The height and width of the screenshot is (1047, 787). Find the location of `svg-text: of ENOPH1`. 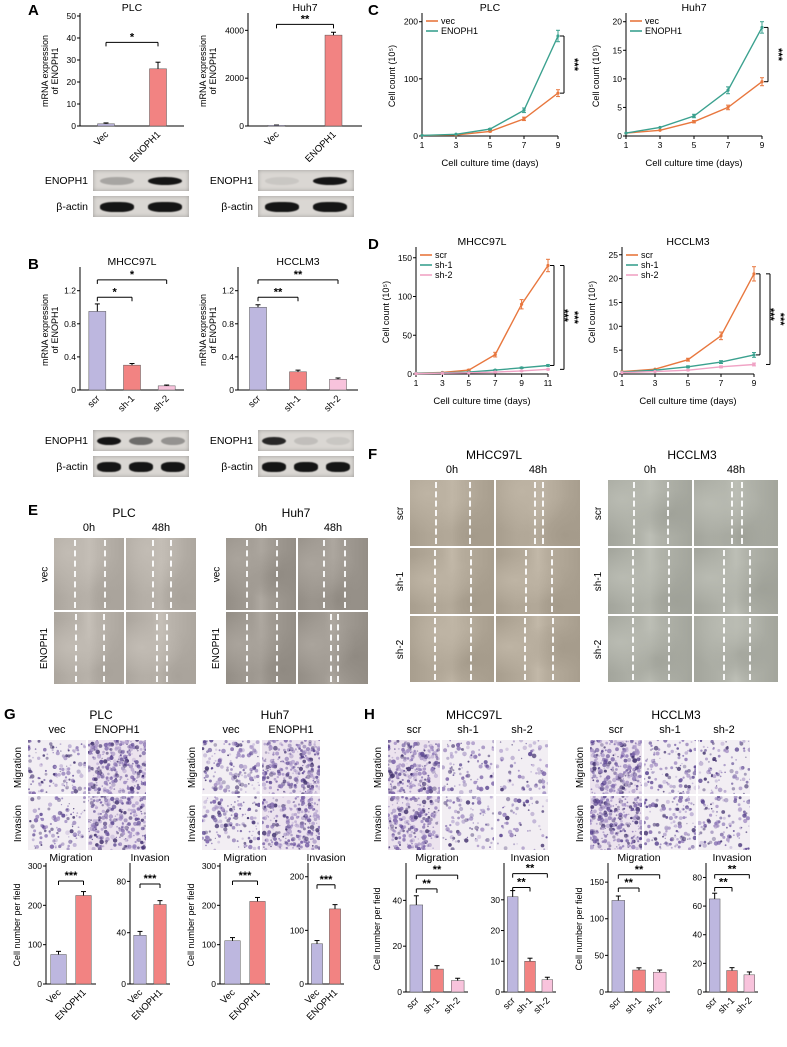

svg-text: of ENOPH1 is located at coordinates (213, 70).